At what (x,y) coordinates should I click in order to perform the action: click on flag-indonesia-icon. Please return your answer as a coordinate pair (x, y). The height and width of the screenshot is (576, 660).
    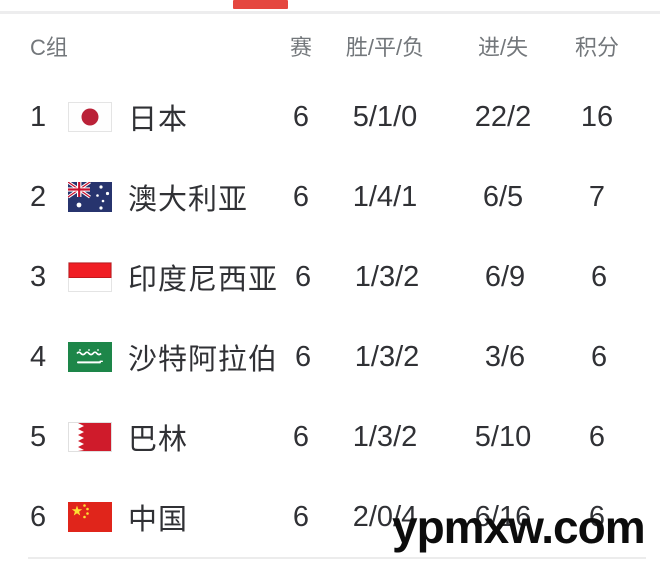
    Looking at the image, I should click on (90, 277).